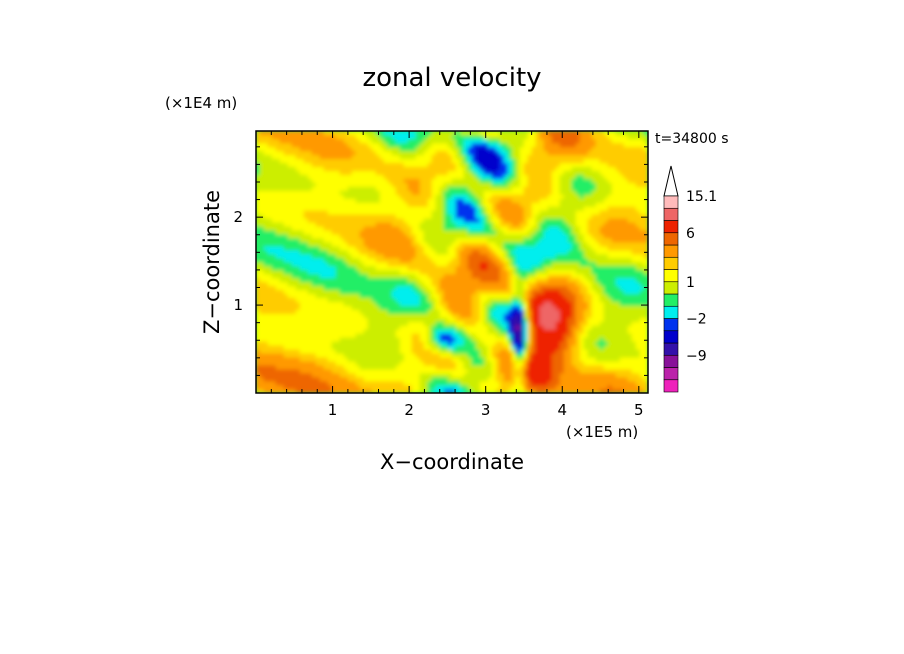 Image resolution: width=904 pixels, height=654 pixels. Describe the element at coordinates (238, 217) in the screenshot. I see `y-tick-label: 2` at that location.